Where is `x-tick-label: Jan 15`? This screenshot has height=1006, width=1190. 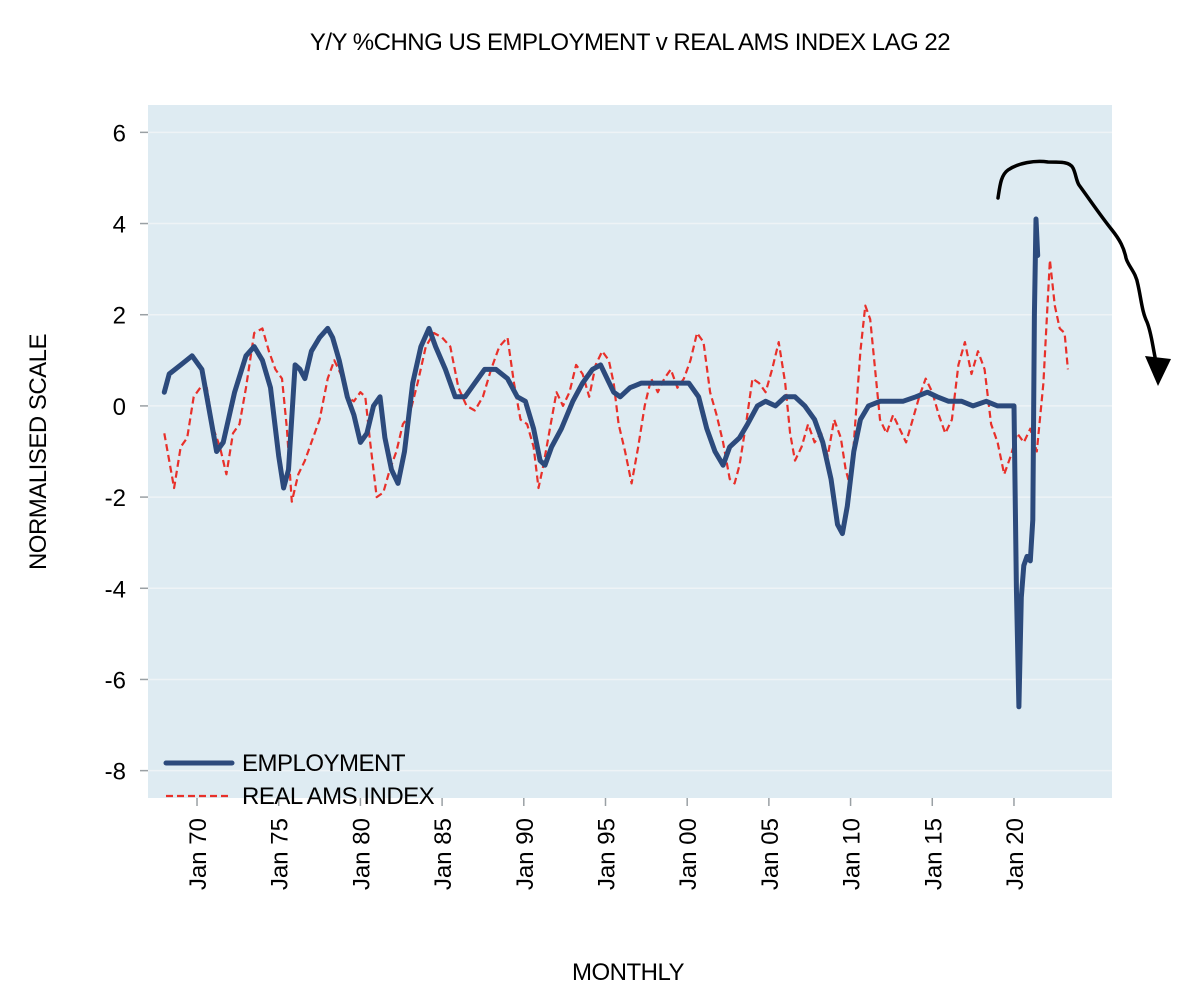 x-tick-label: Jan 15 is located at coordinates (933, 854).